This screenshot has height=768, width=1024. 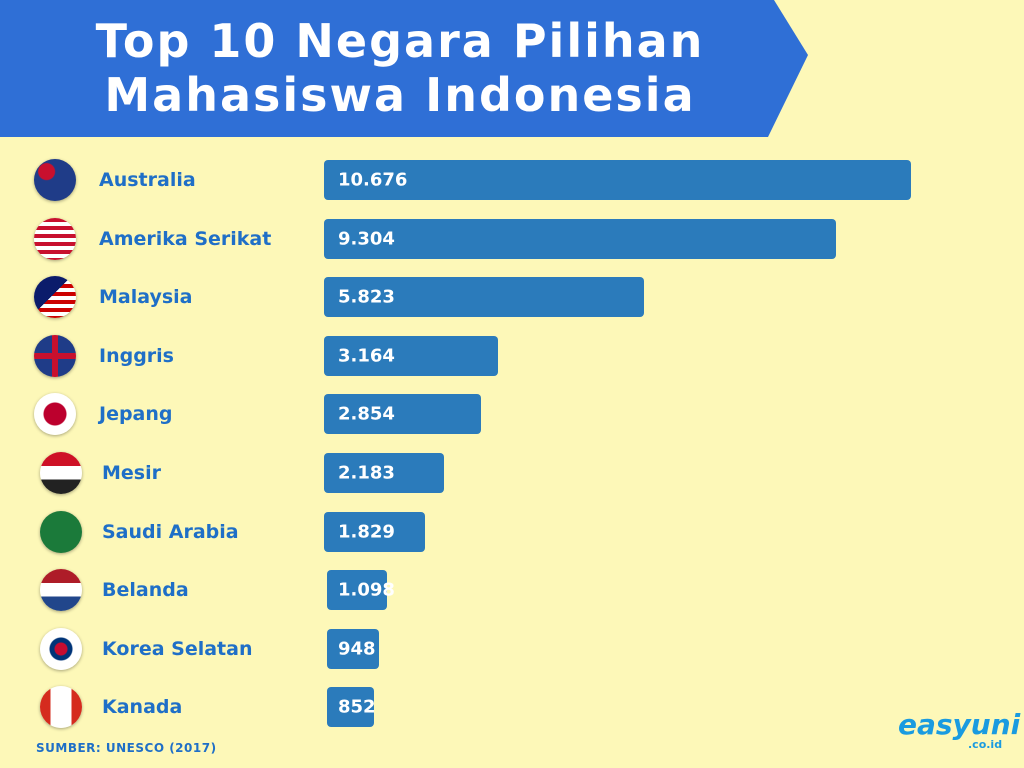 What do you see at coordinates (357, 707) in the screenshot?
I see `value-label: 852` at bounding box center [357, 707].